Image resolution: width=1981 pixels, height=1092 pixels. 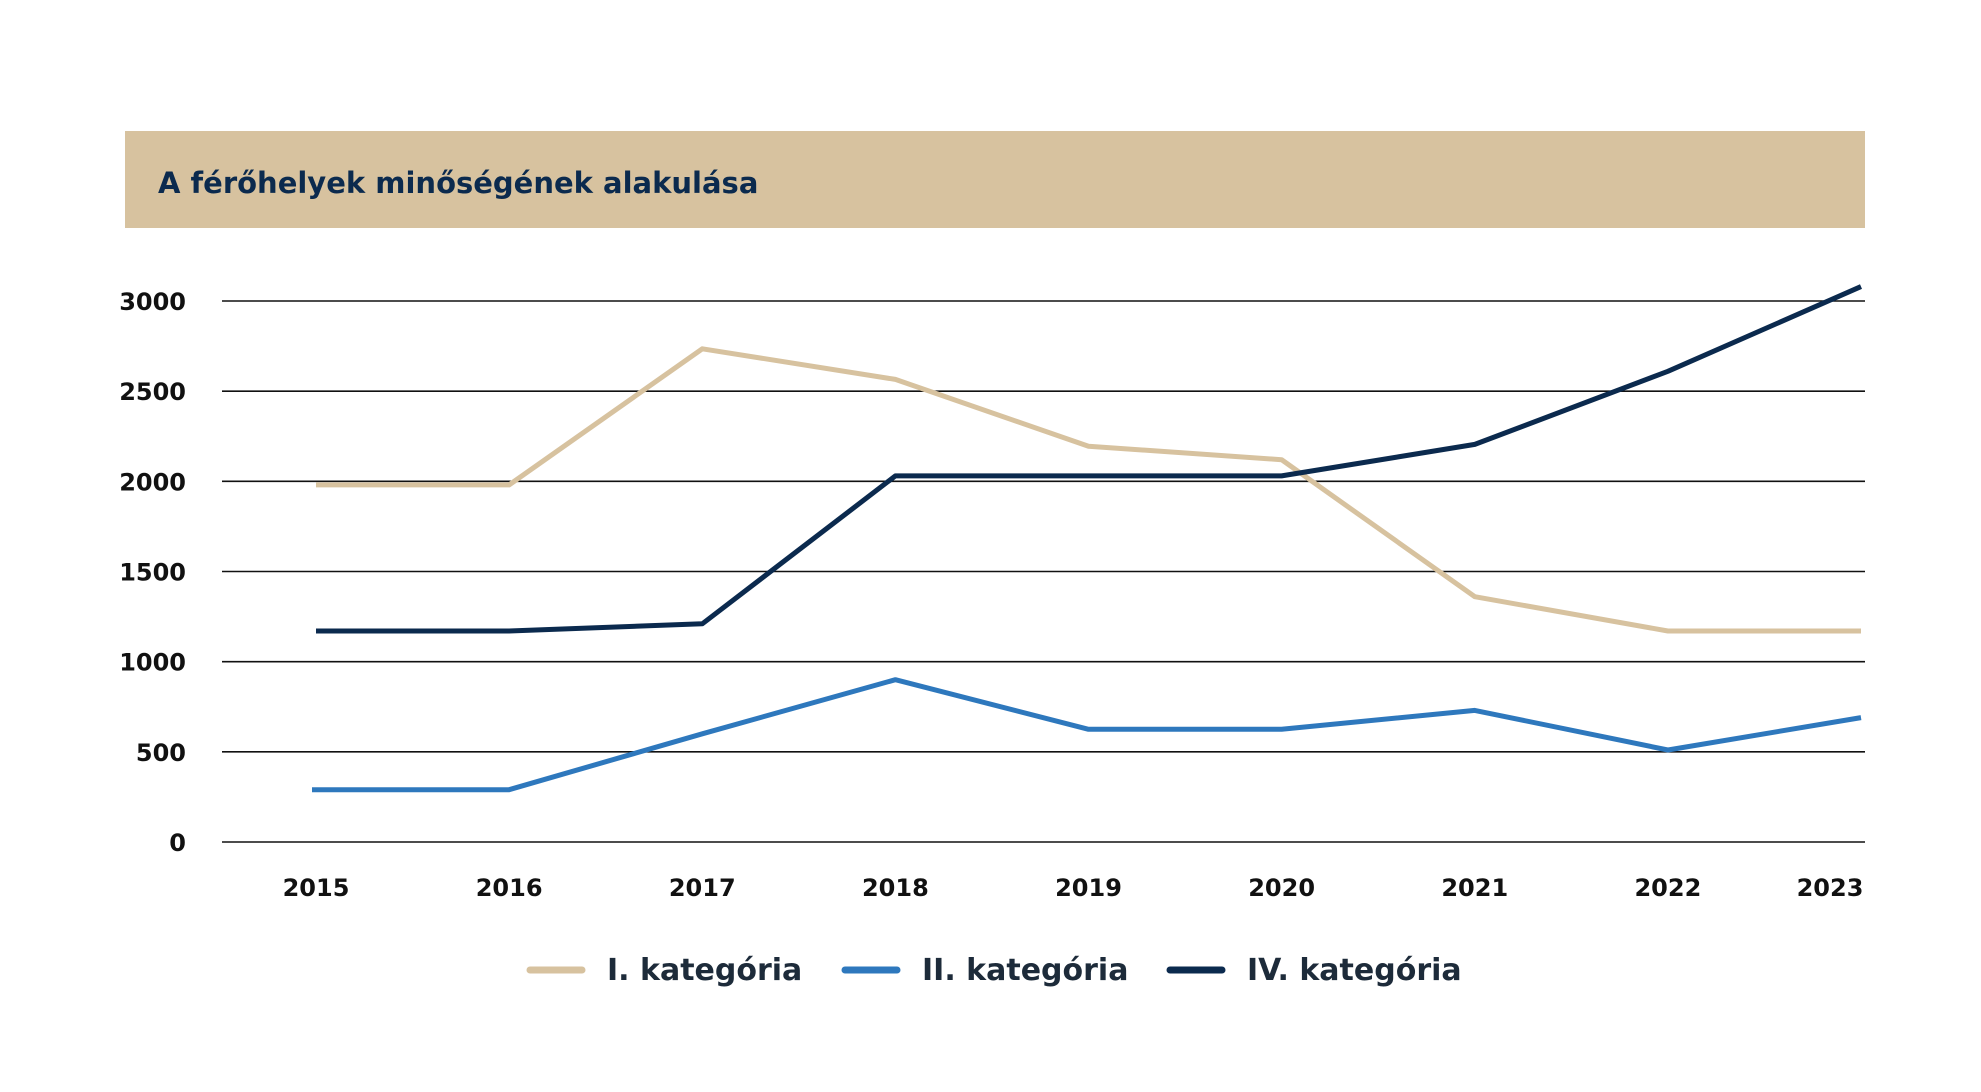 What do you see at coordinates (702, 888) in the screenshot?
I see `x-tick-label: 2017` at bounding box center [702, 888].